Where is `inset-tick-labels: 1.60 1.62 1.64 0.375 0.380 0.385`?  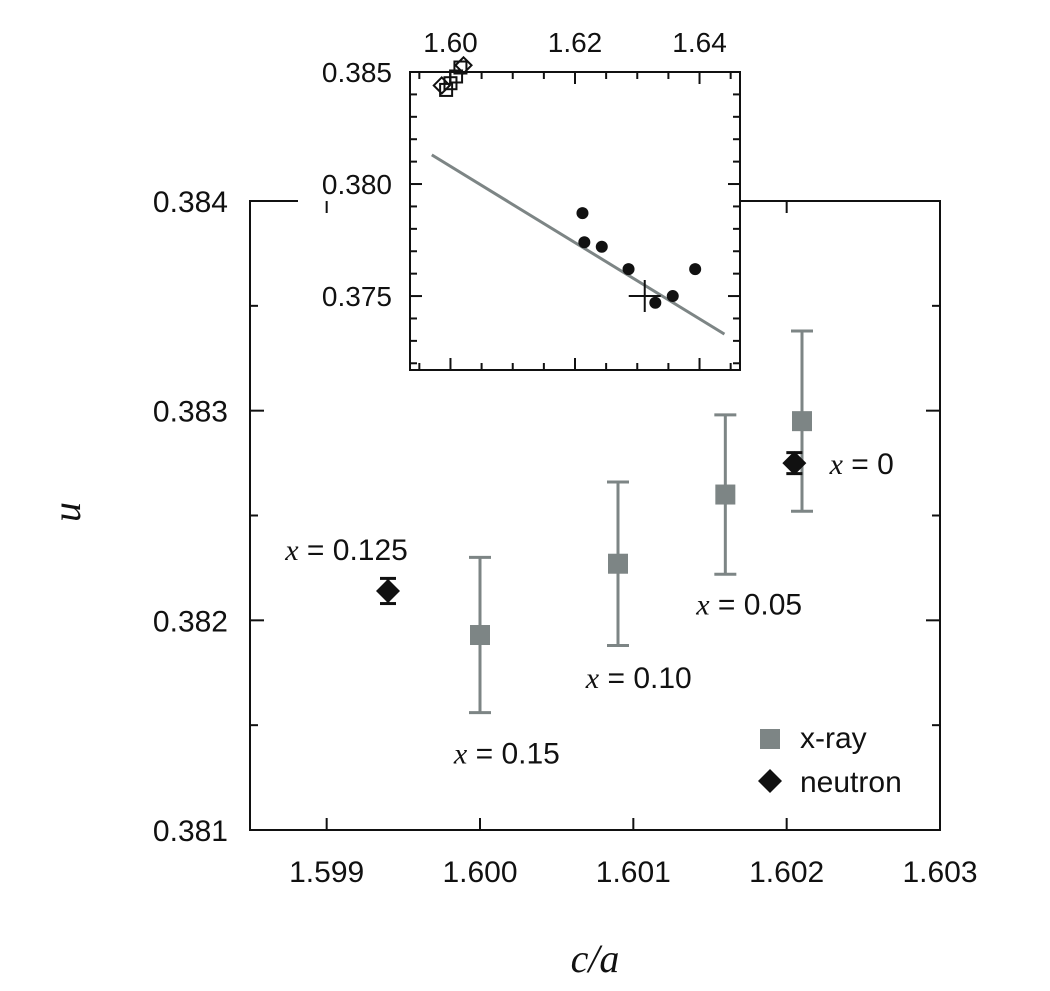
inset-tick-labels: 1.60 1.62 1.64 0.375 0.380 0.385 is located at coordinates (524, 169).